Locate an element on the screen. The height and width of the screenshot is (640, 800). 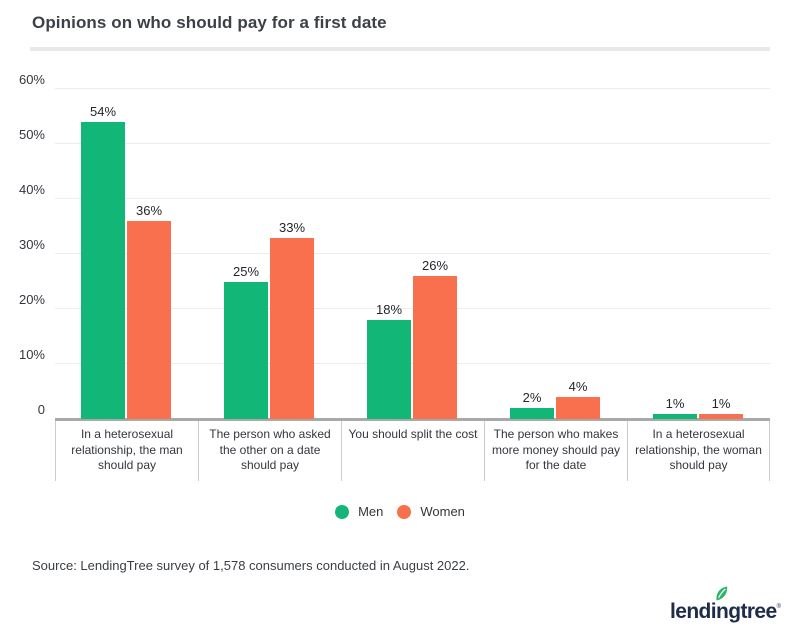
legend-item-men: Men is located at coordinates (359, 511).